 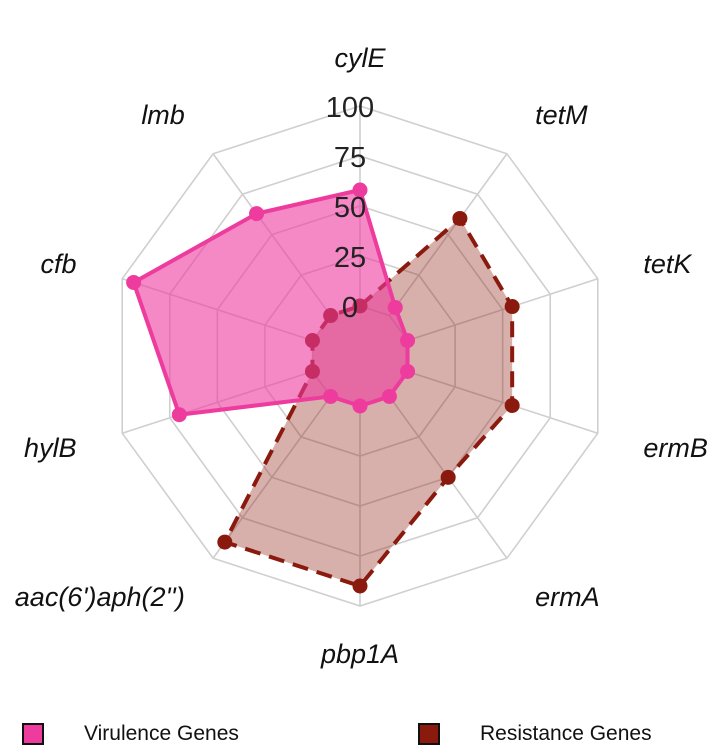 I want to click on series-area-virulence-genes, so click(x=270, y=302).